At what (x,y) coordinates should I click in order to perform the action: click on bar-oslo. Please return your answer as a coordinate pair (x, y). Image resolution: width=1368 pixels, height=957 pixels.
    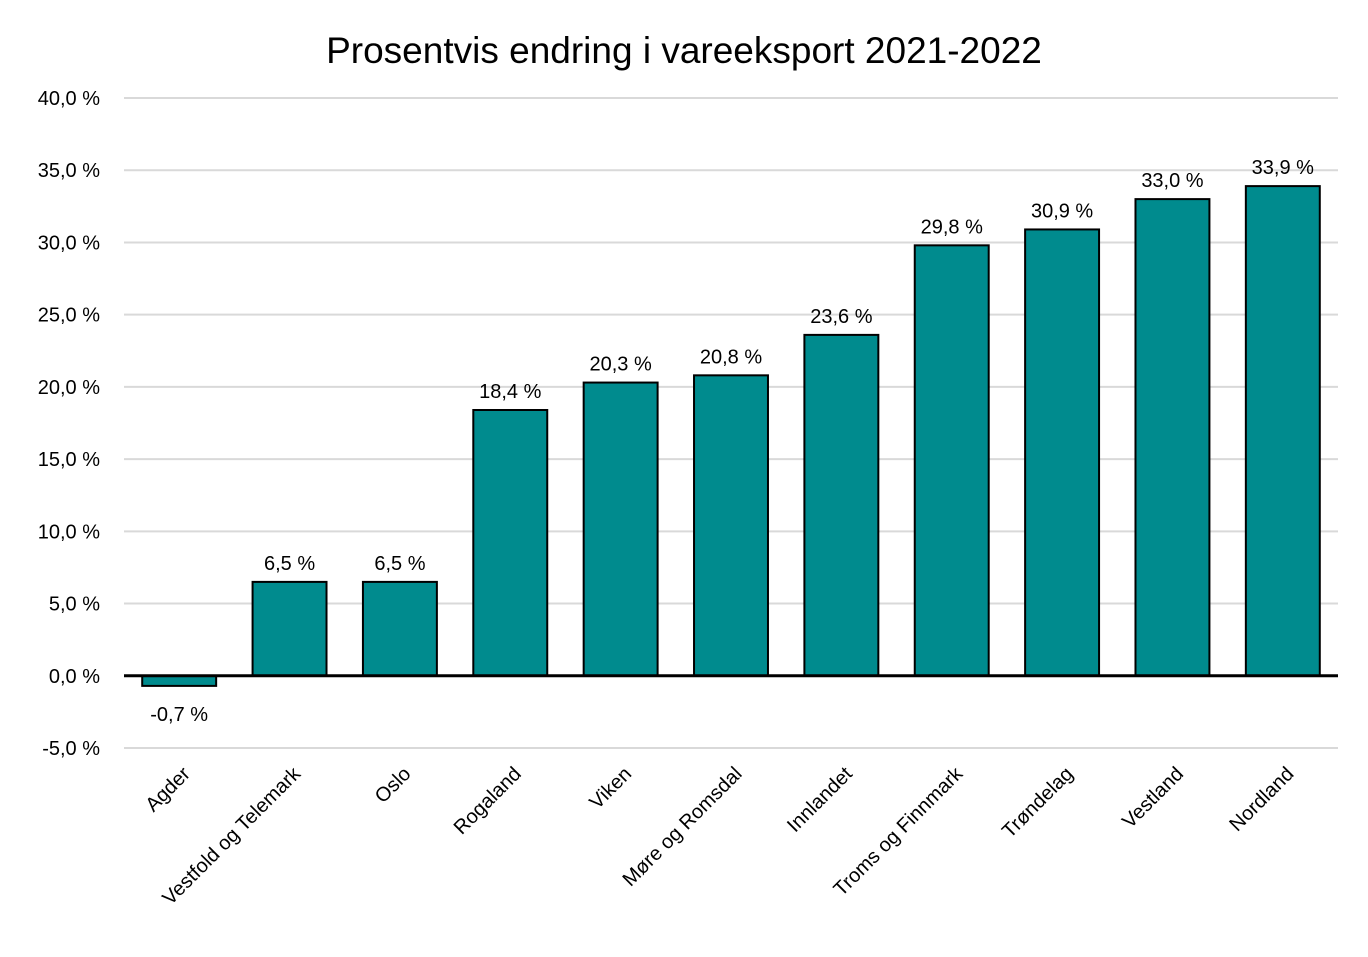
    Looking at the image, I should click on (399, 628).